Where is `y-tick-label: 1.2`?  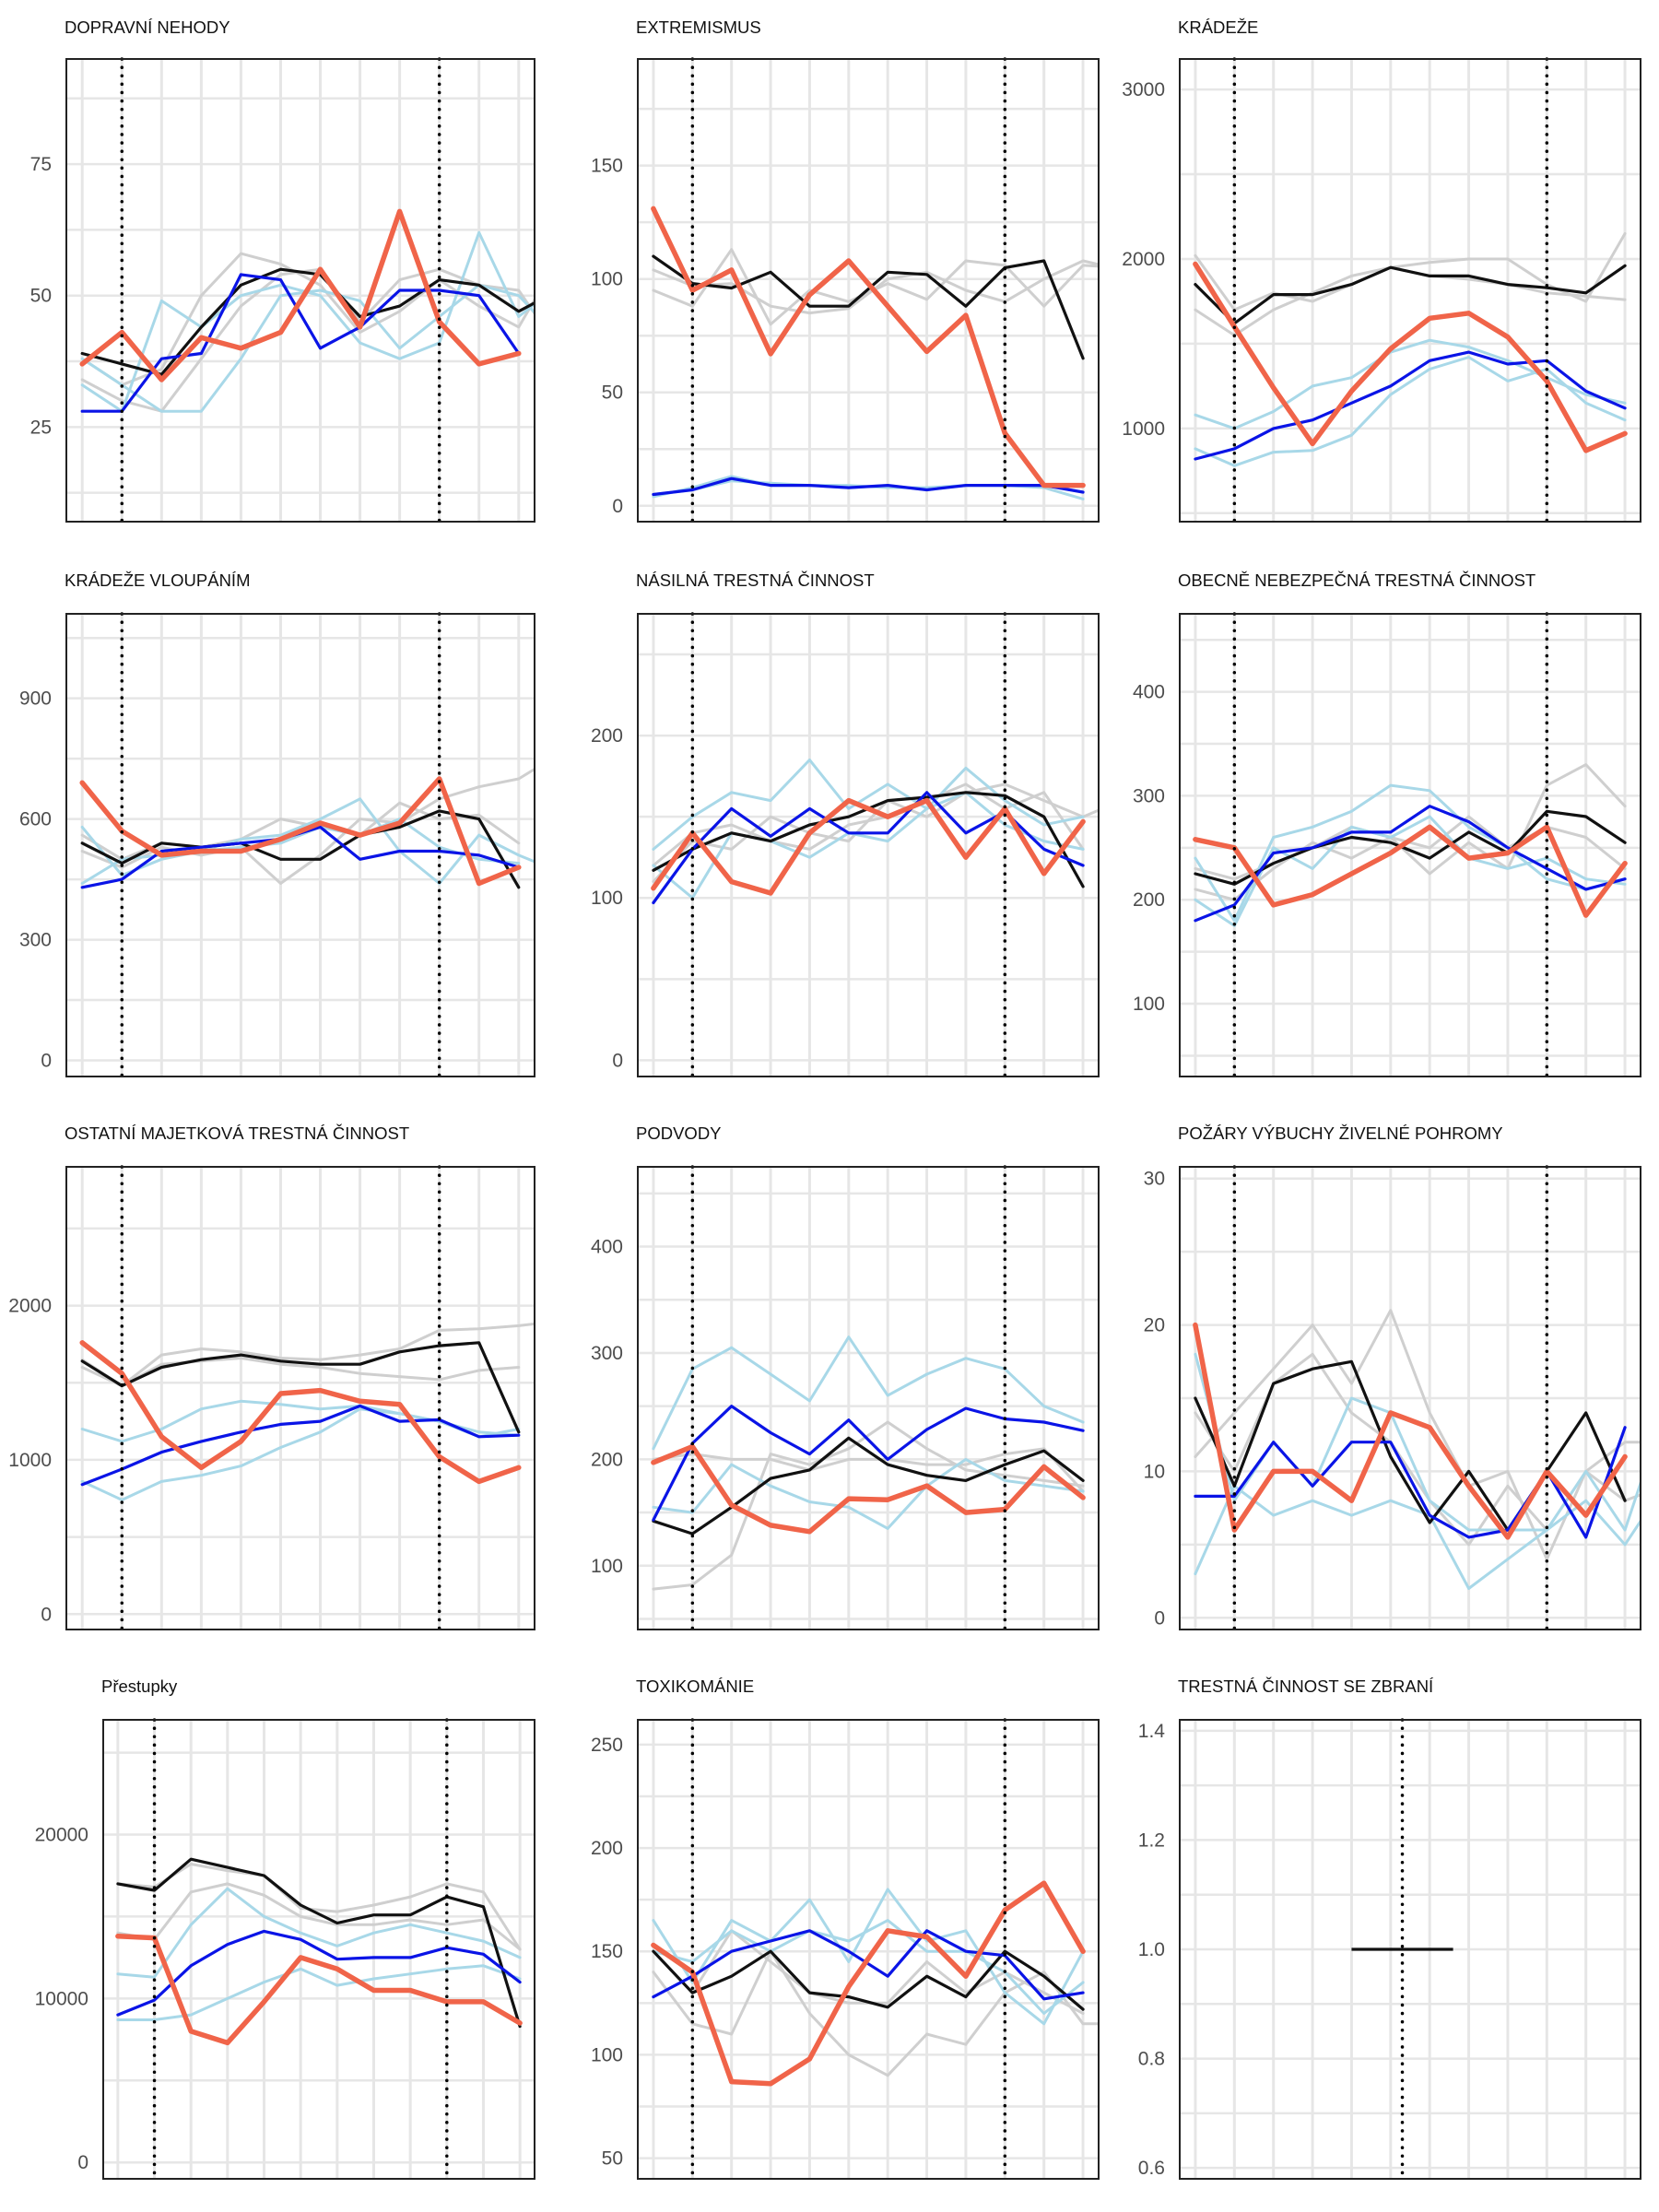
y-tick-label: 1.2 is located at coordinates (1151, 1840).